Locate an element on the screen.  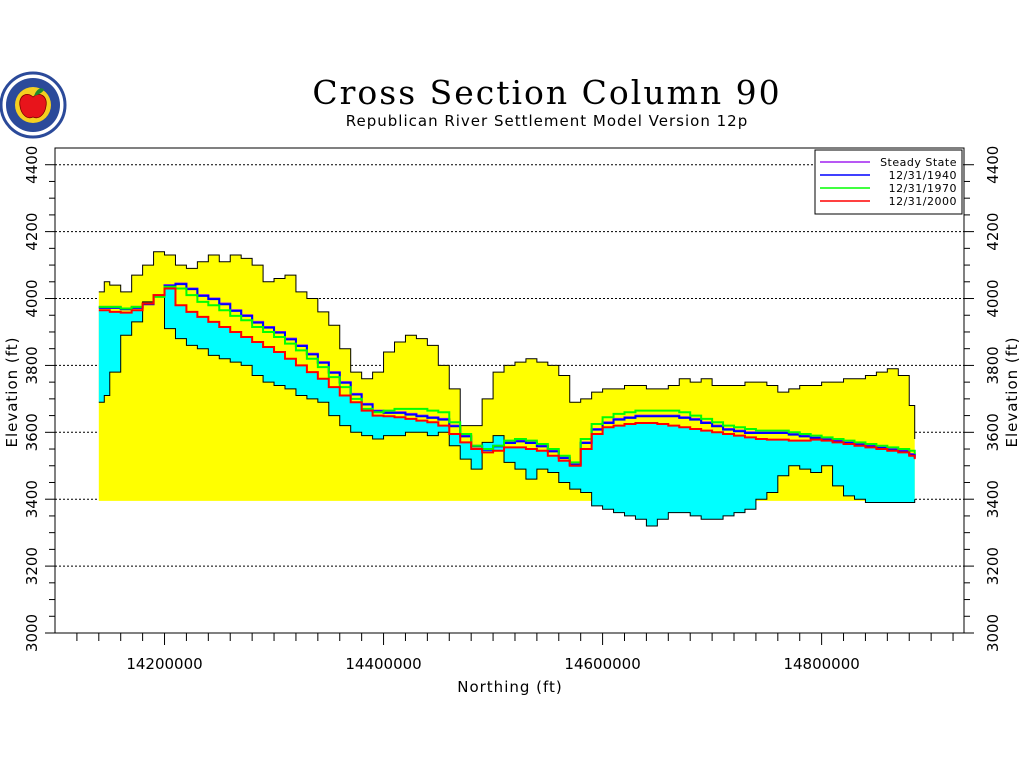
y-tick-label-left: 3800 is located at coordinates (32, 365).